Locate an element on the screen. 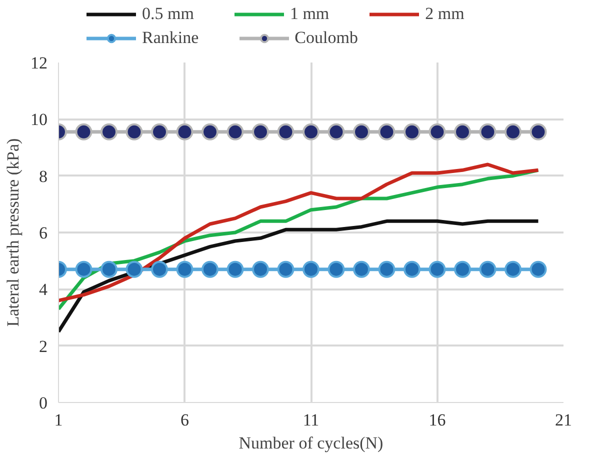 The width and height of the screenshot is (601, 473). x-axis-title: Number of cycles(N) is located at coordinates (311, 443).